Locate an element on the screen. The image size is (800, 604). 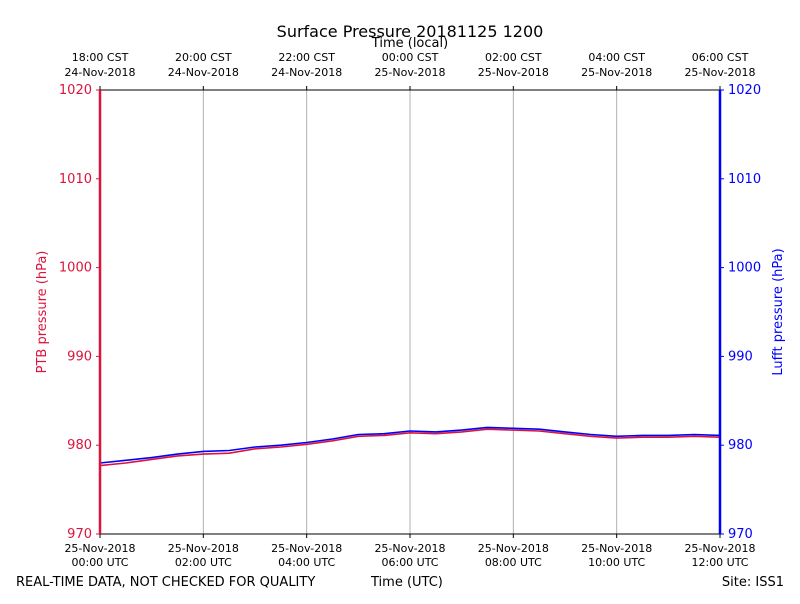
y-tick-label-left: 970 is located at coordinates (79, 534).